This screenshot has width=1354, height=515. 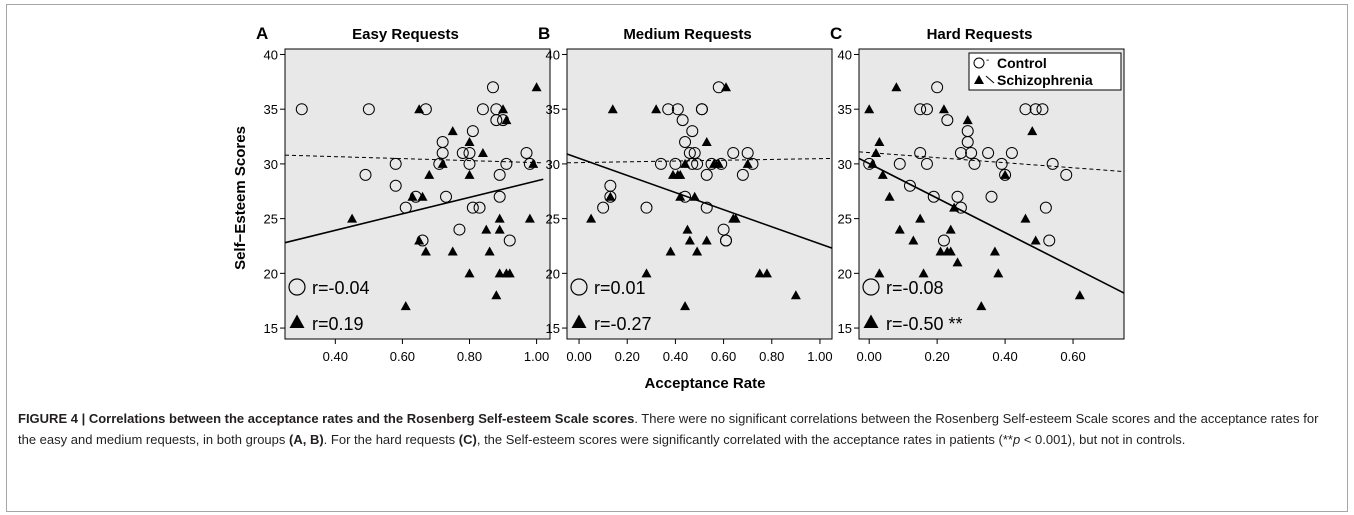 What do you see at coordinates (845, 273) in the screenshot?
I see `y-tick-label: 20` at bounding box center [845, 273].